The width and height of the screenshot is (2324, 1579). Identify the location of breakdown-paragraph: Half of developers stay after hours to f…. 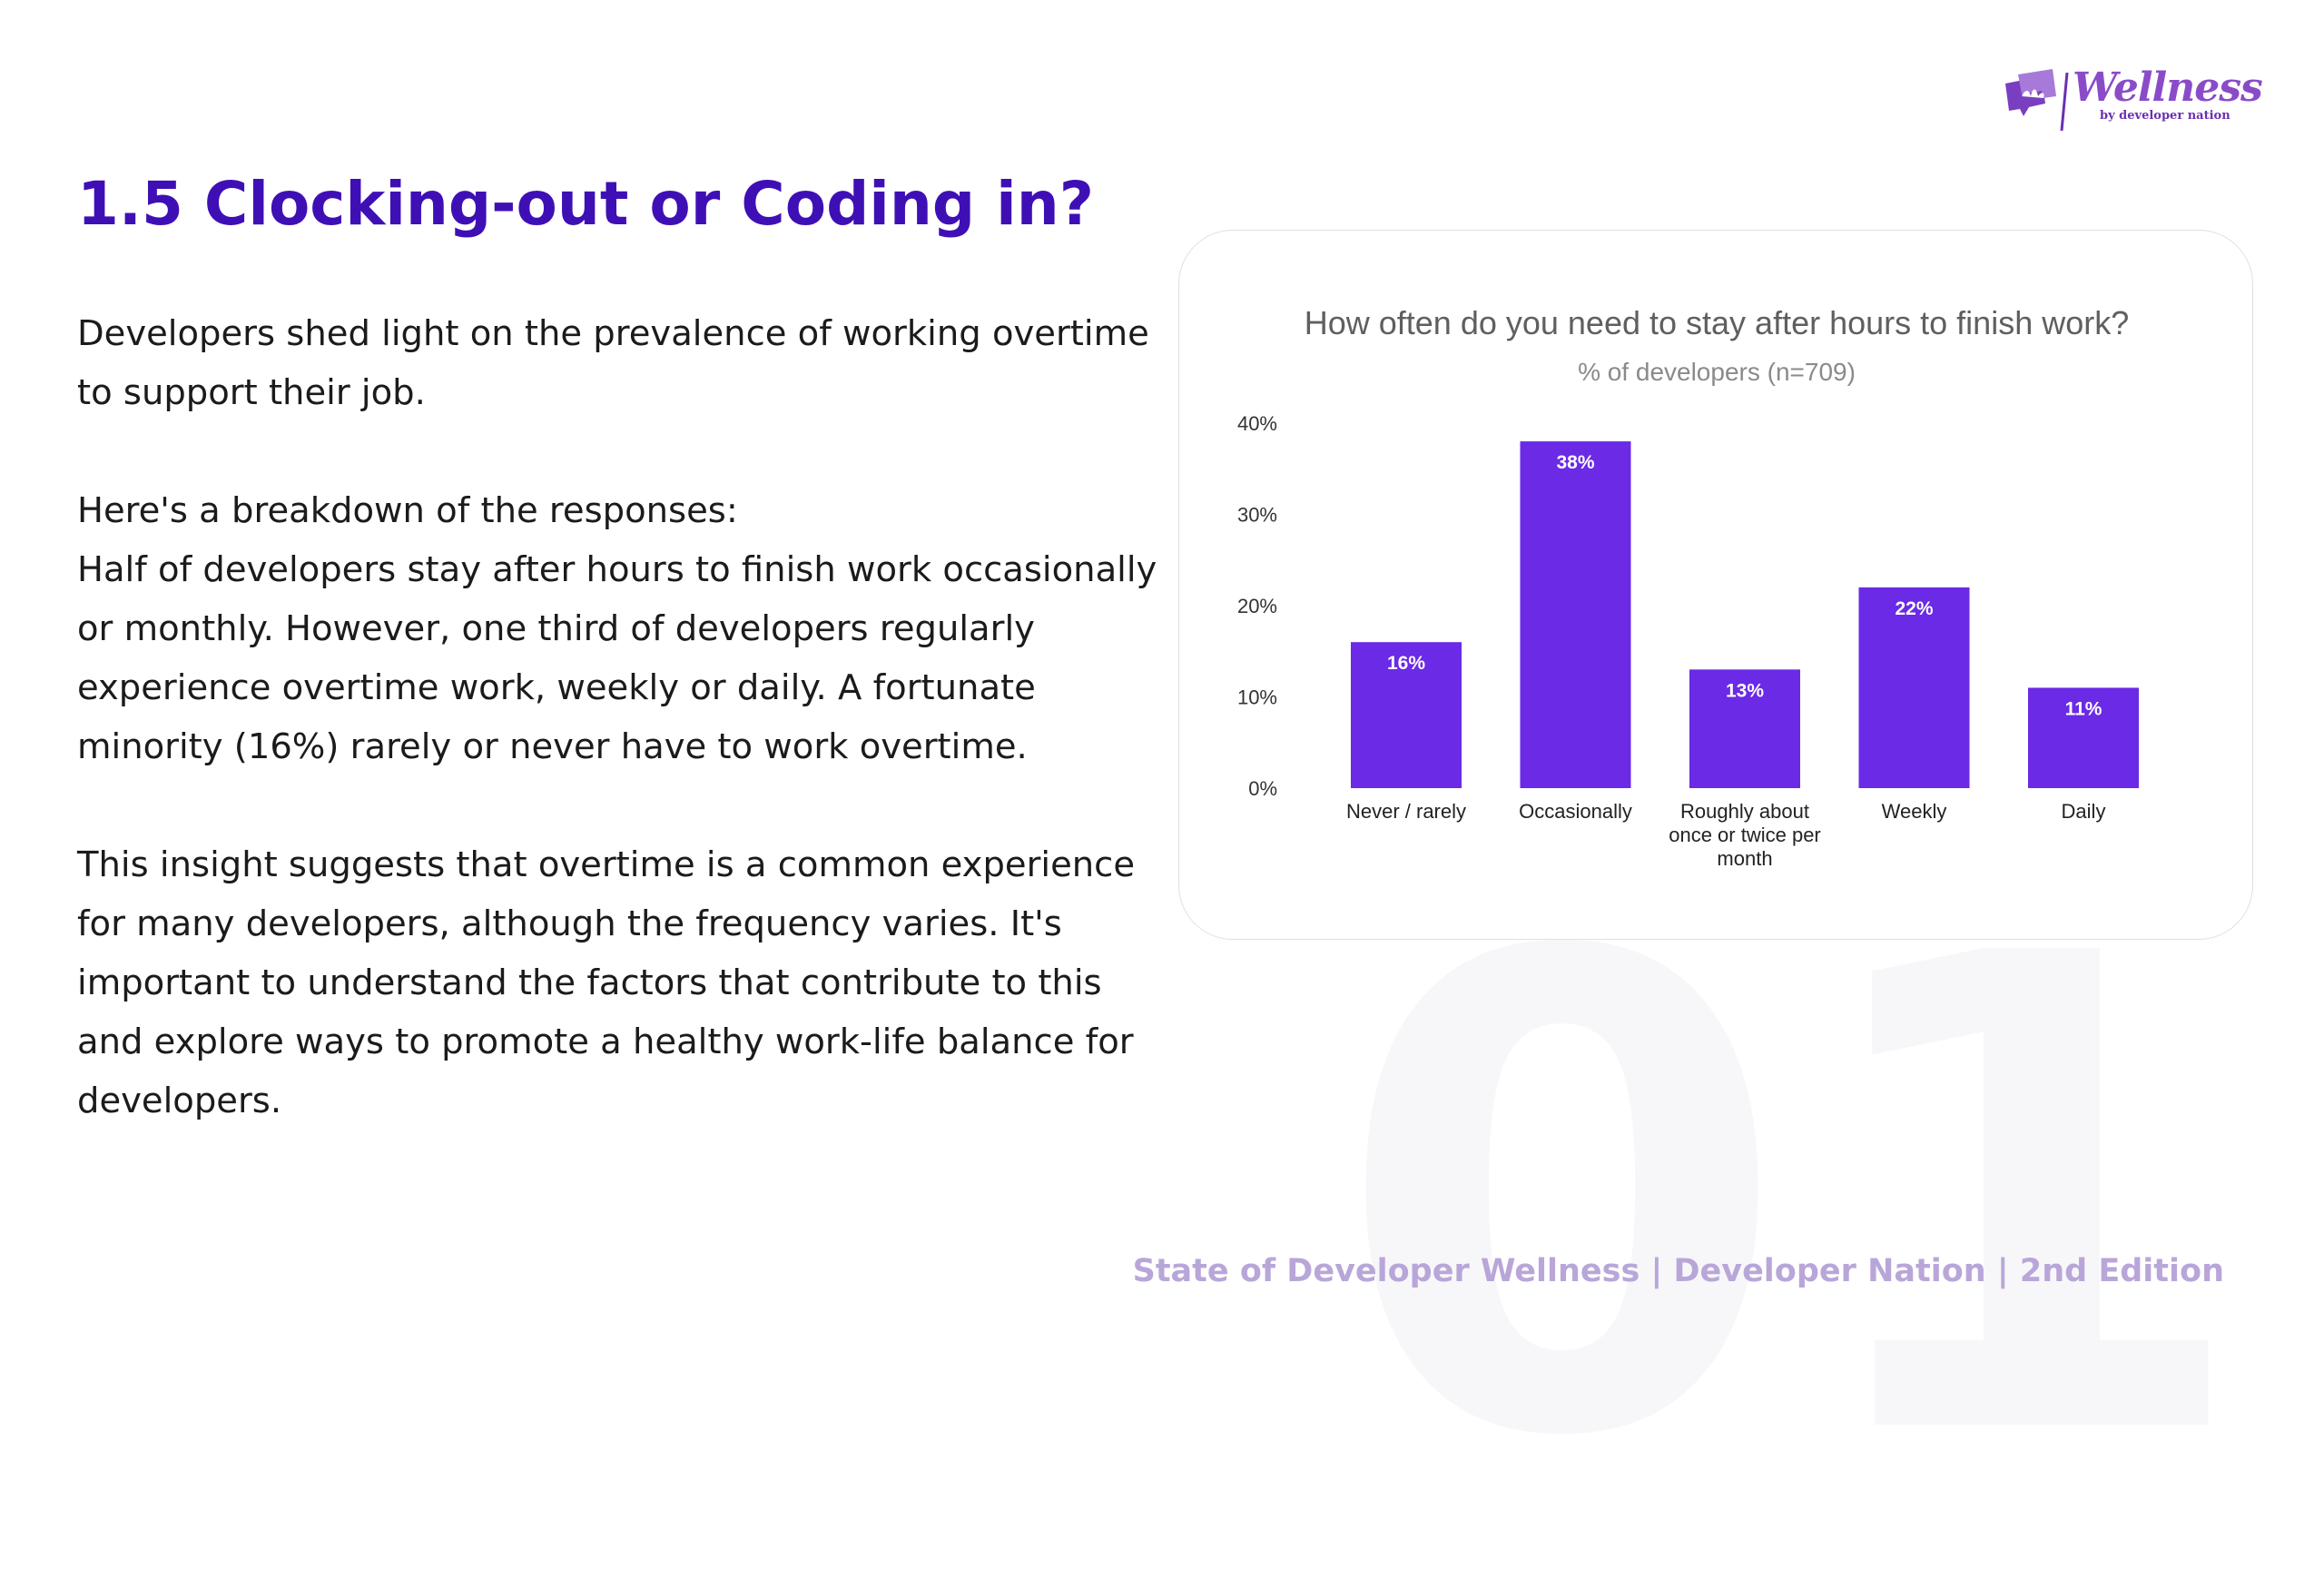
(617, 658).